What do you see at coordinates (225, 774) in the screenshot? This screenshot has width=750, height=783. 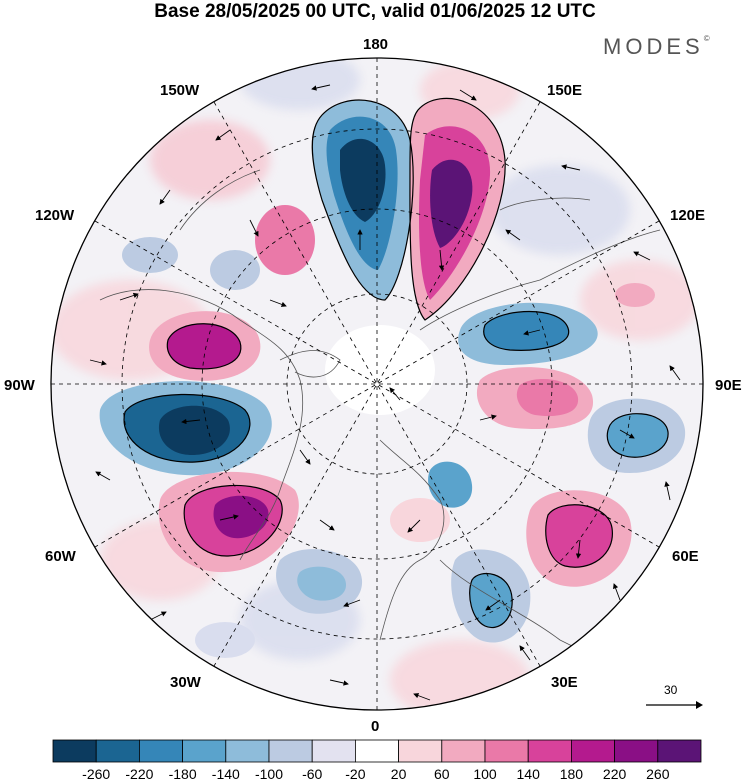 I see `colorbar-tick-label: -140` at bounding box center [225, 774].